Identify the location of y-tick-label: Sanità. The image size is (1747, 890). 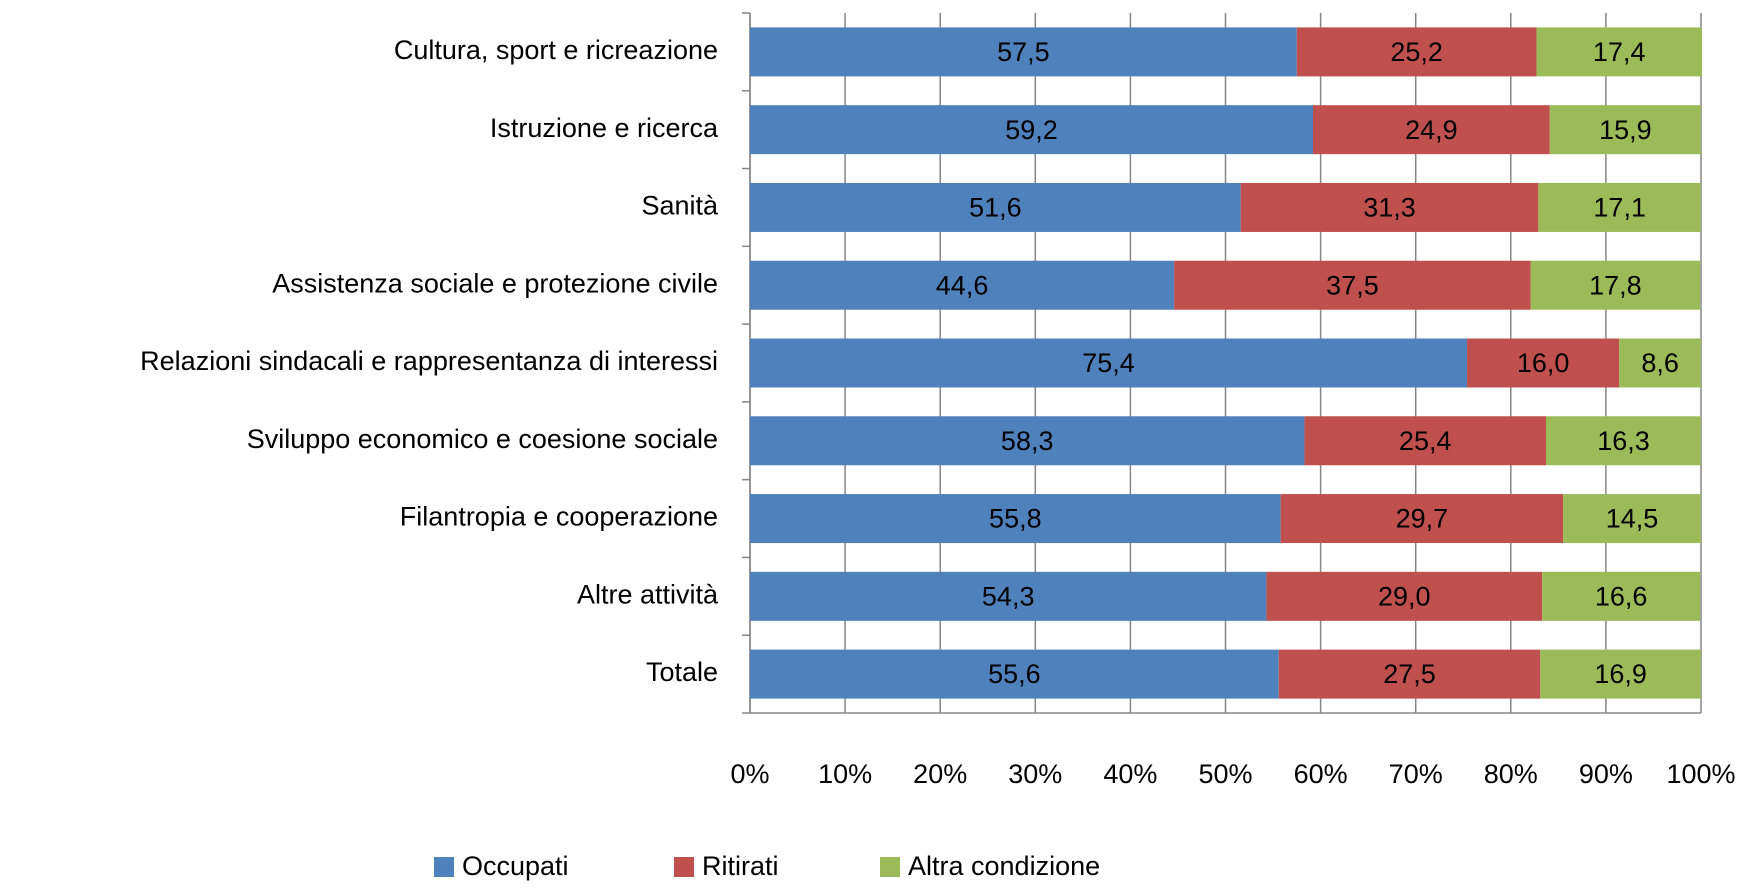
(680, 206).